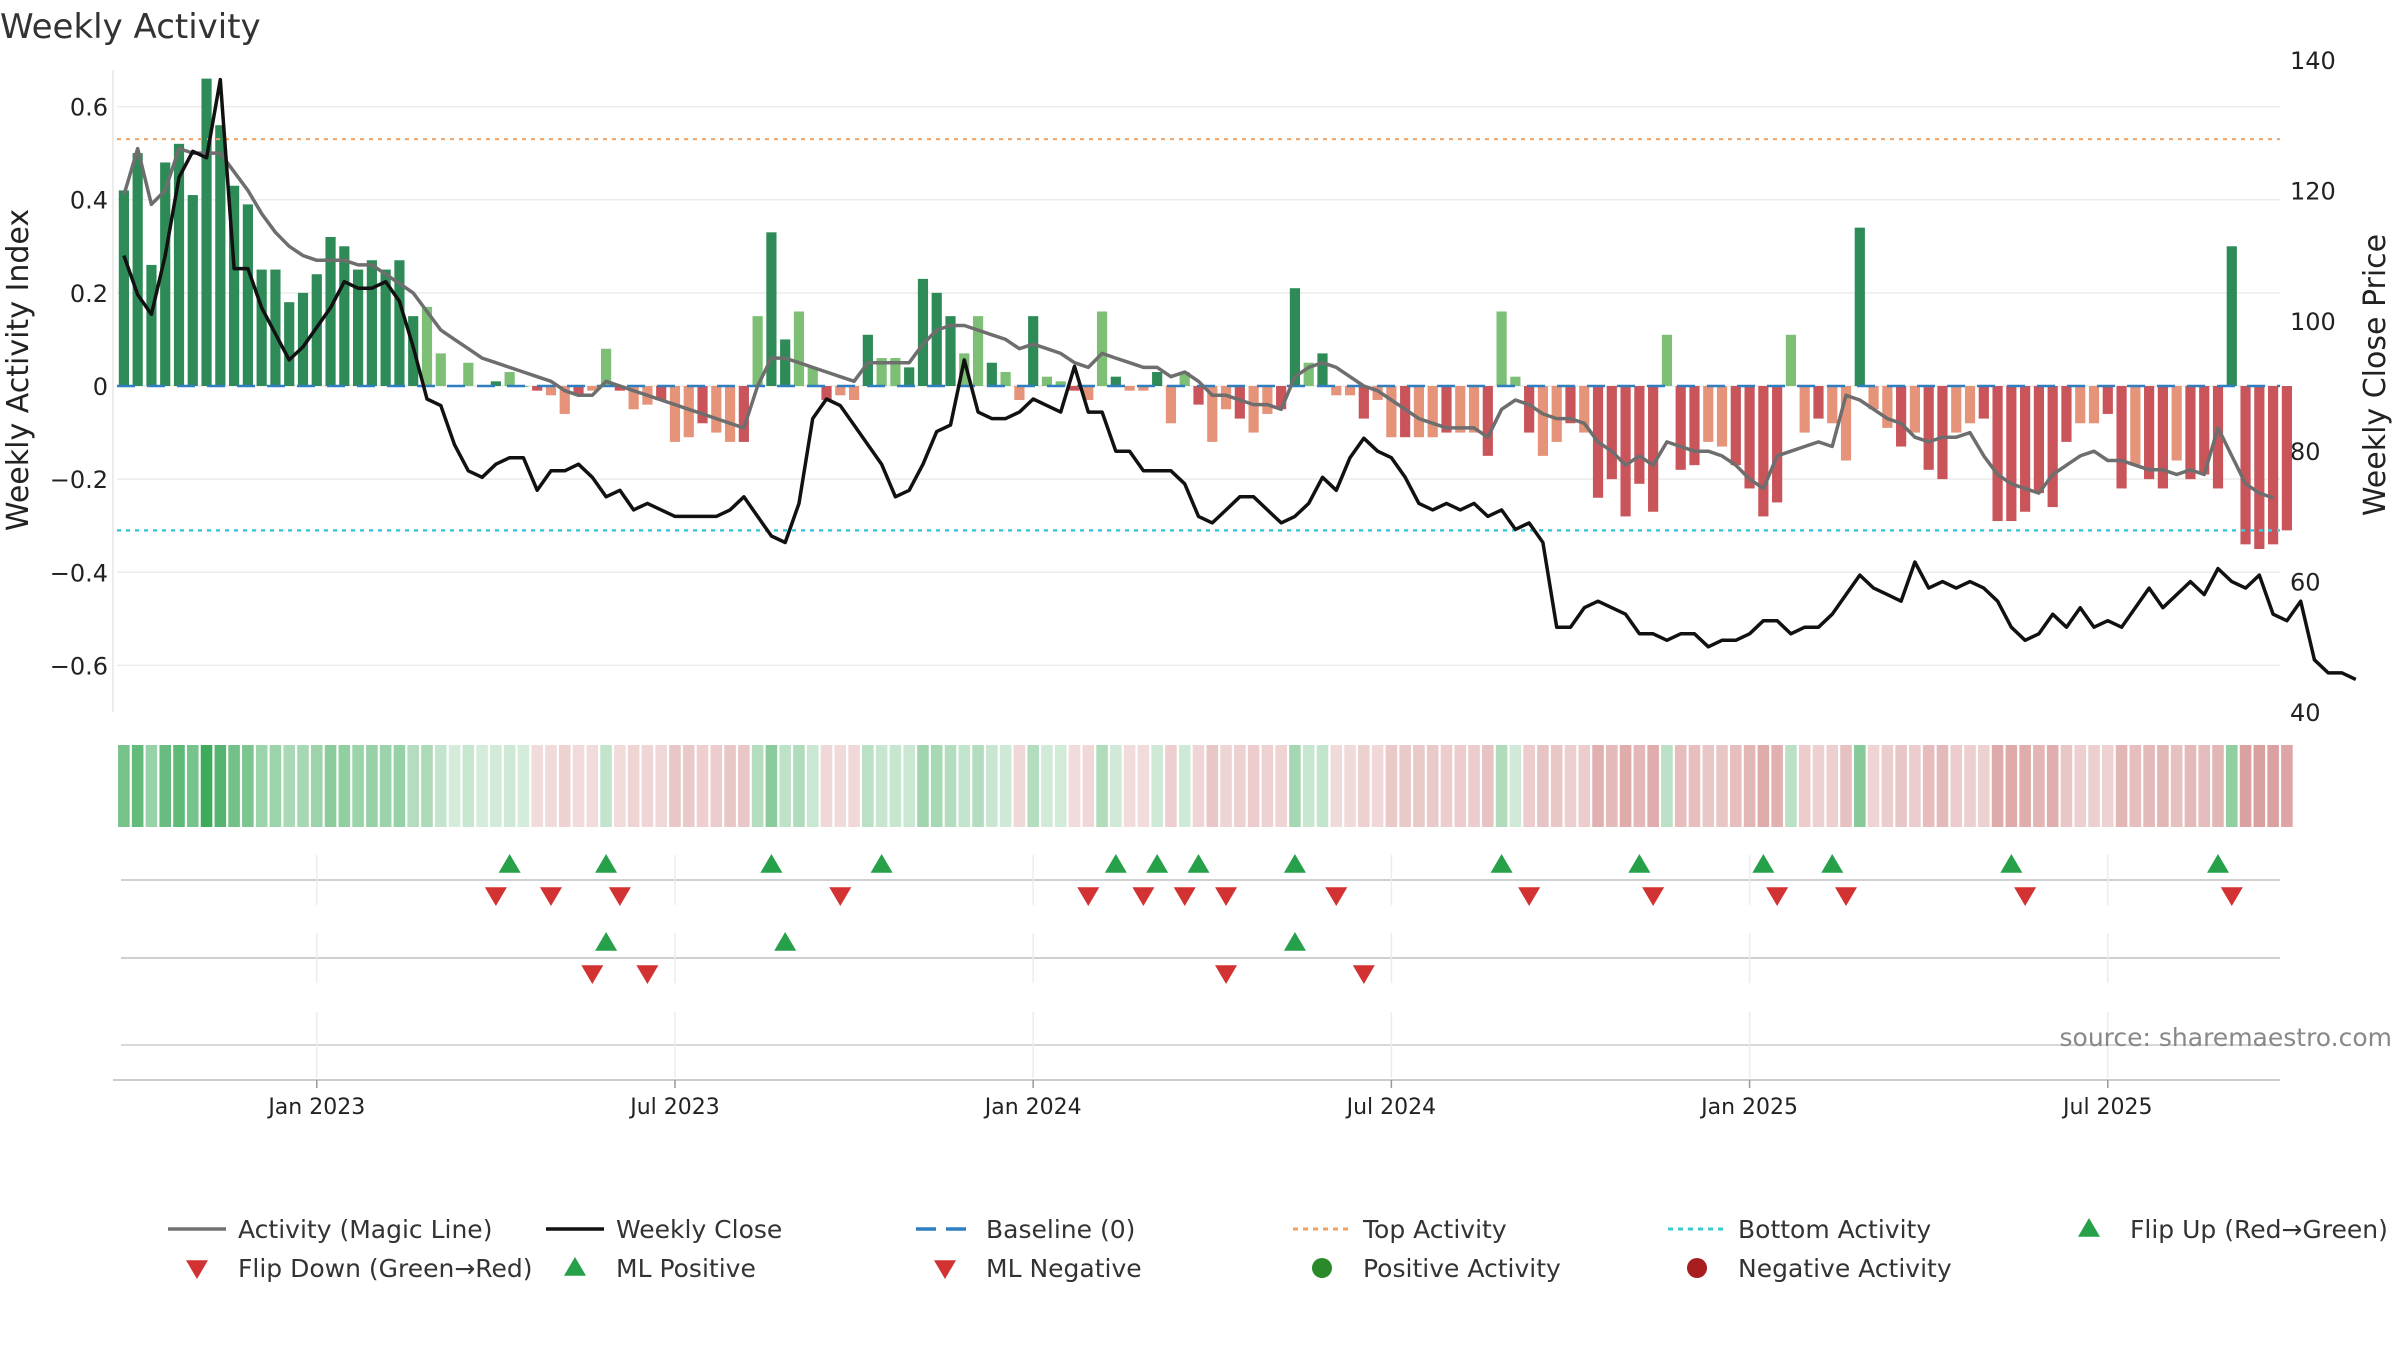  What do you see at coordinates (130, 27) in the screenshot?
I see `chart-title: Weekly Activity` at bounding box center [130, 27].